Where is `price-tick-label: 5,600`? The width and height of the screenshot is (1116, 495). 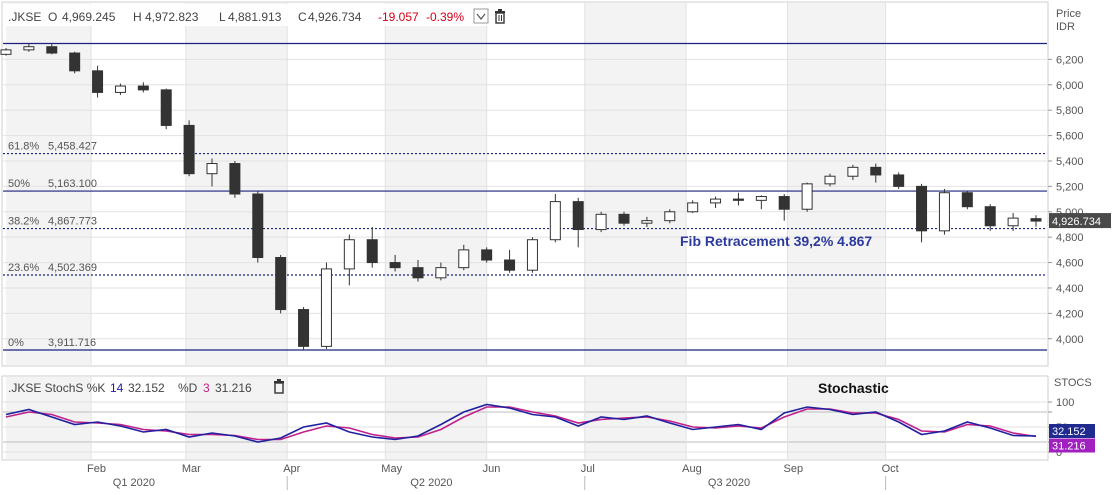 price-tick-label: 5,600 is located at coordinates (1070, 137).